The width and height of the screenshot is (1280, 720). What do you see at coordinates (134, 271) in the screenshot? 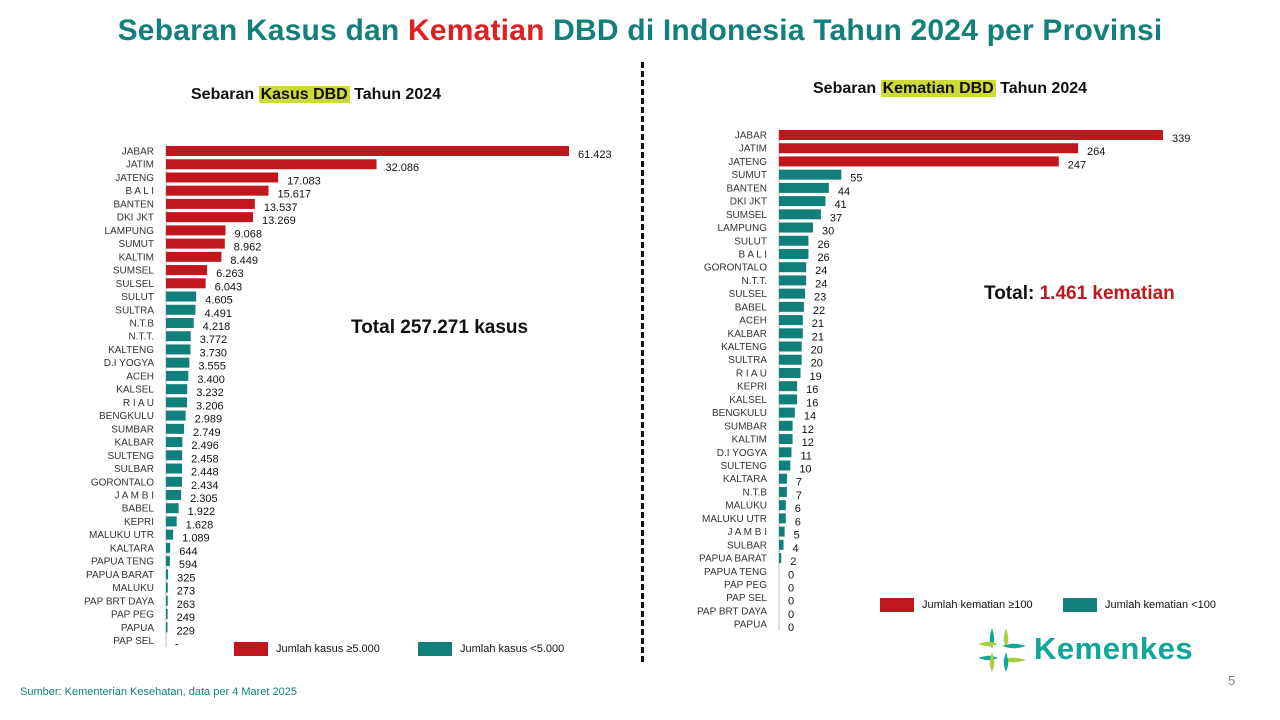
I see `category-label: SUMSEL` at bounding box center [134, 271].